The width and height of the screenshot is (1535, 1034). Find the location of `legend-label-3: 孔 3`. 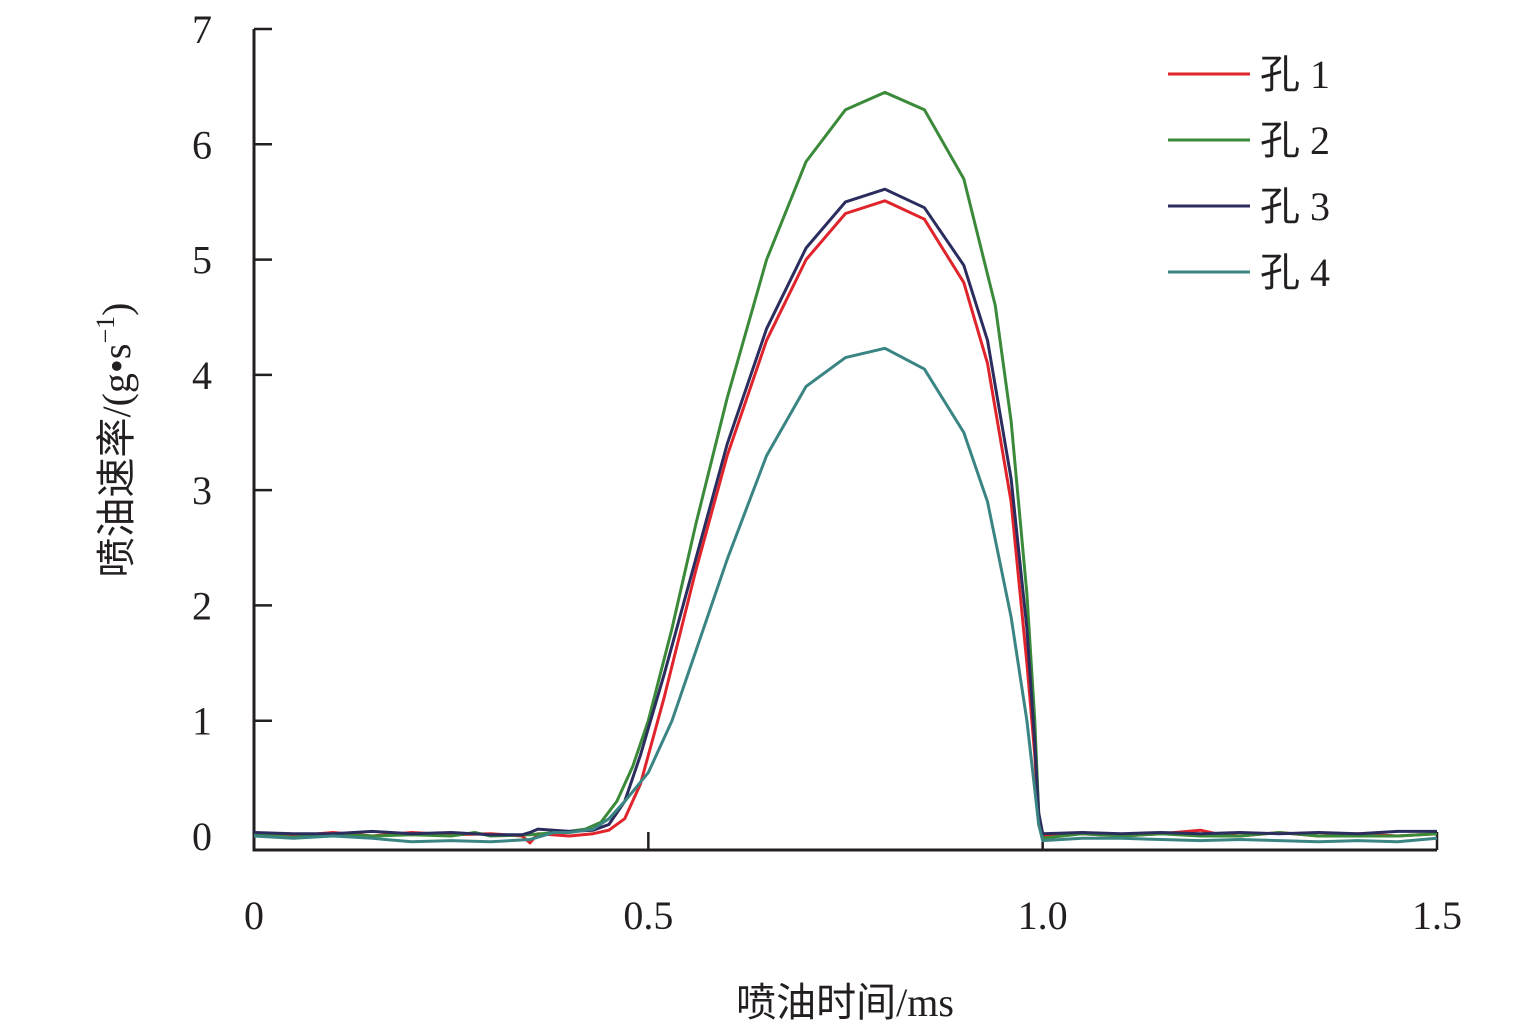

legend-label-3: 孔 3 is located at coordinates (1295, 206).